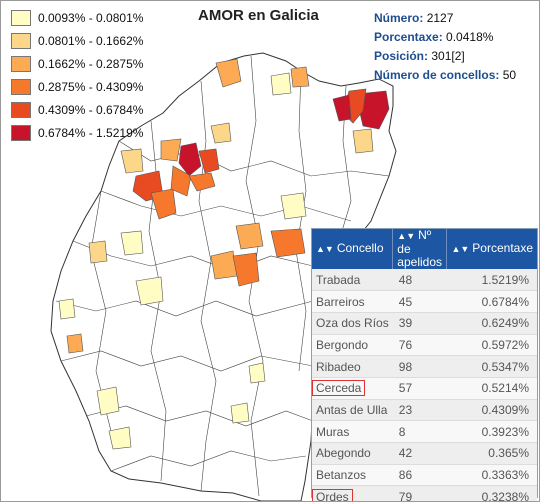  Describe the element at coordinates (491, 475) in the screenshot. I see `cell-porcentaxe: 0.3363%` at that location.